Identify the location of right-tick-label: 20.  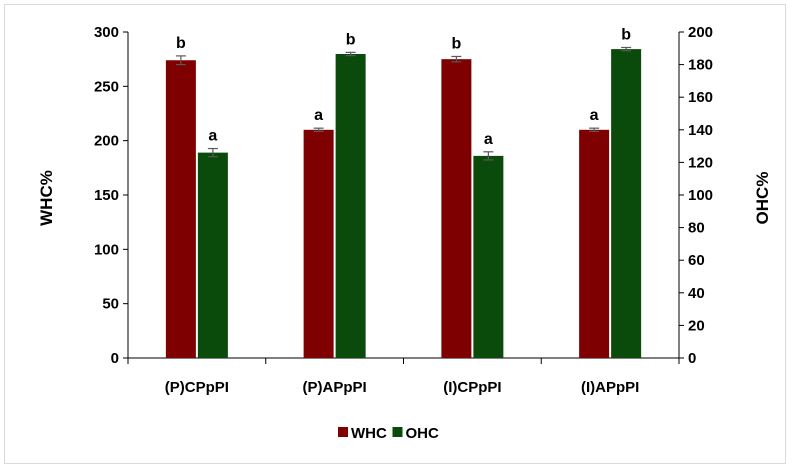
(696, 325).